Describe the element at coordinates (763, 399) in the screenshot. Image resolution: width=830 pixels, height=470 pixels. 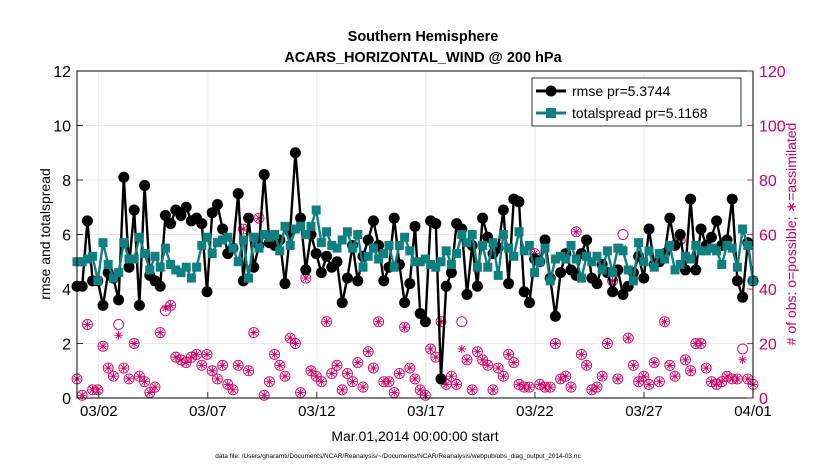
I see `right-tick-label: 0` at that location.